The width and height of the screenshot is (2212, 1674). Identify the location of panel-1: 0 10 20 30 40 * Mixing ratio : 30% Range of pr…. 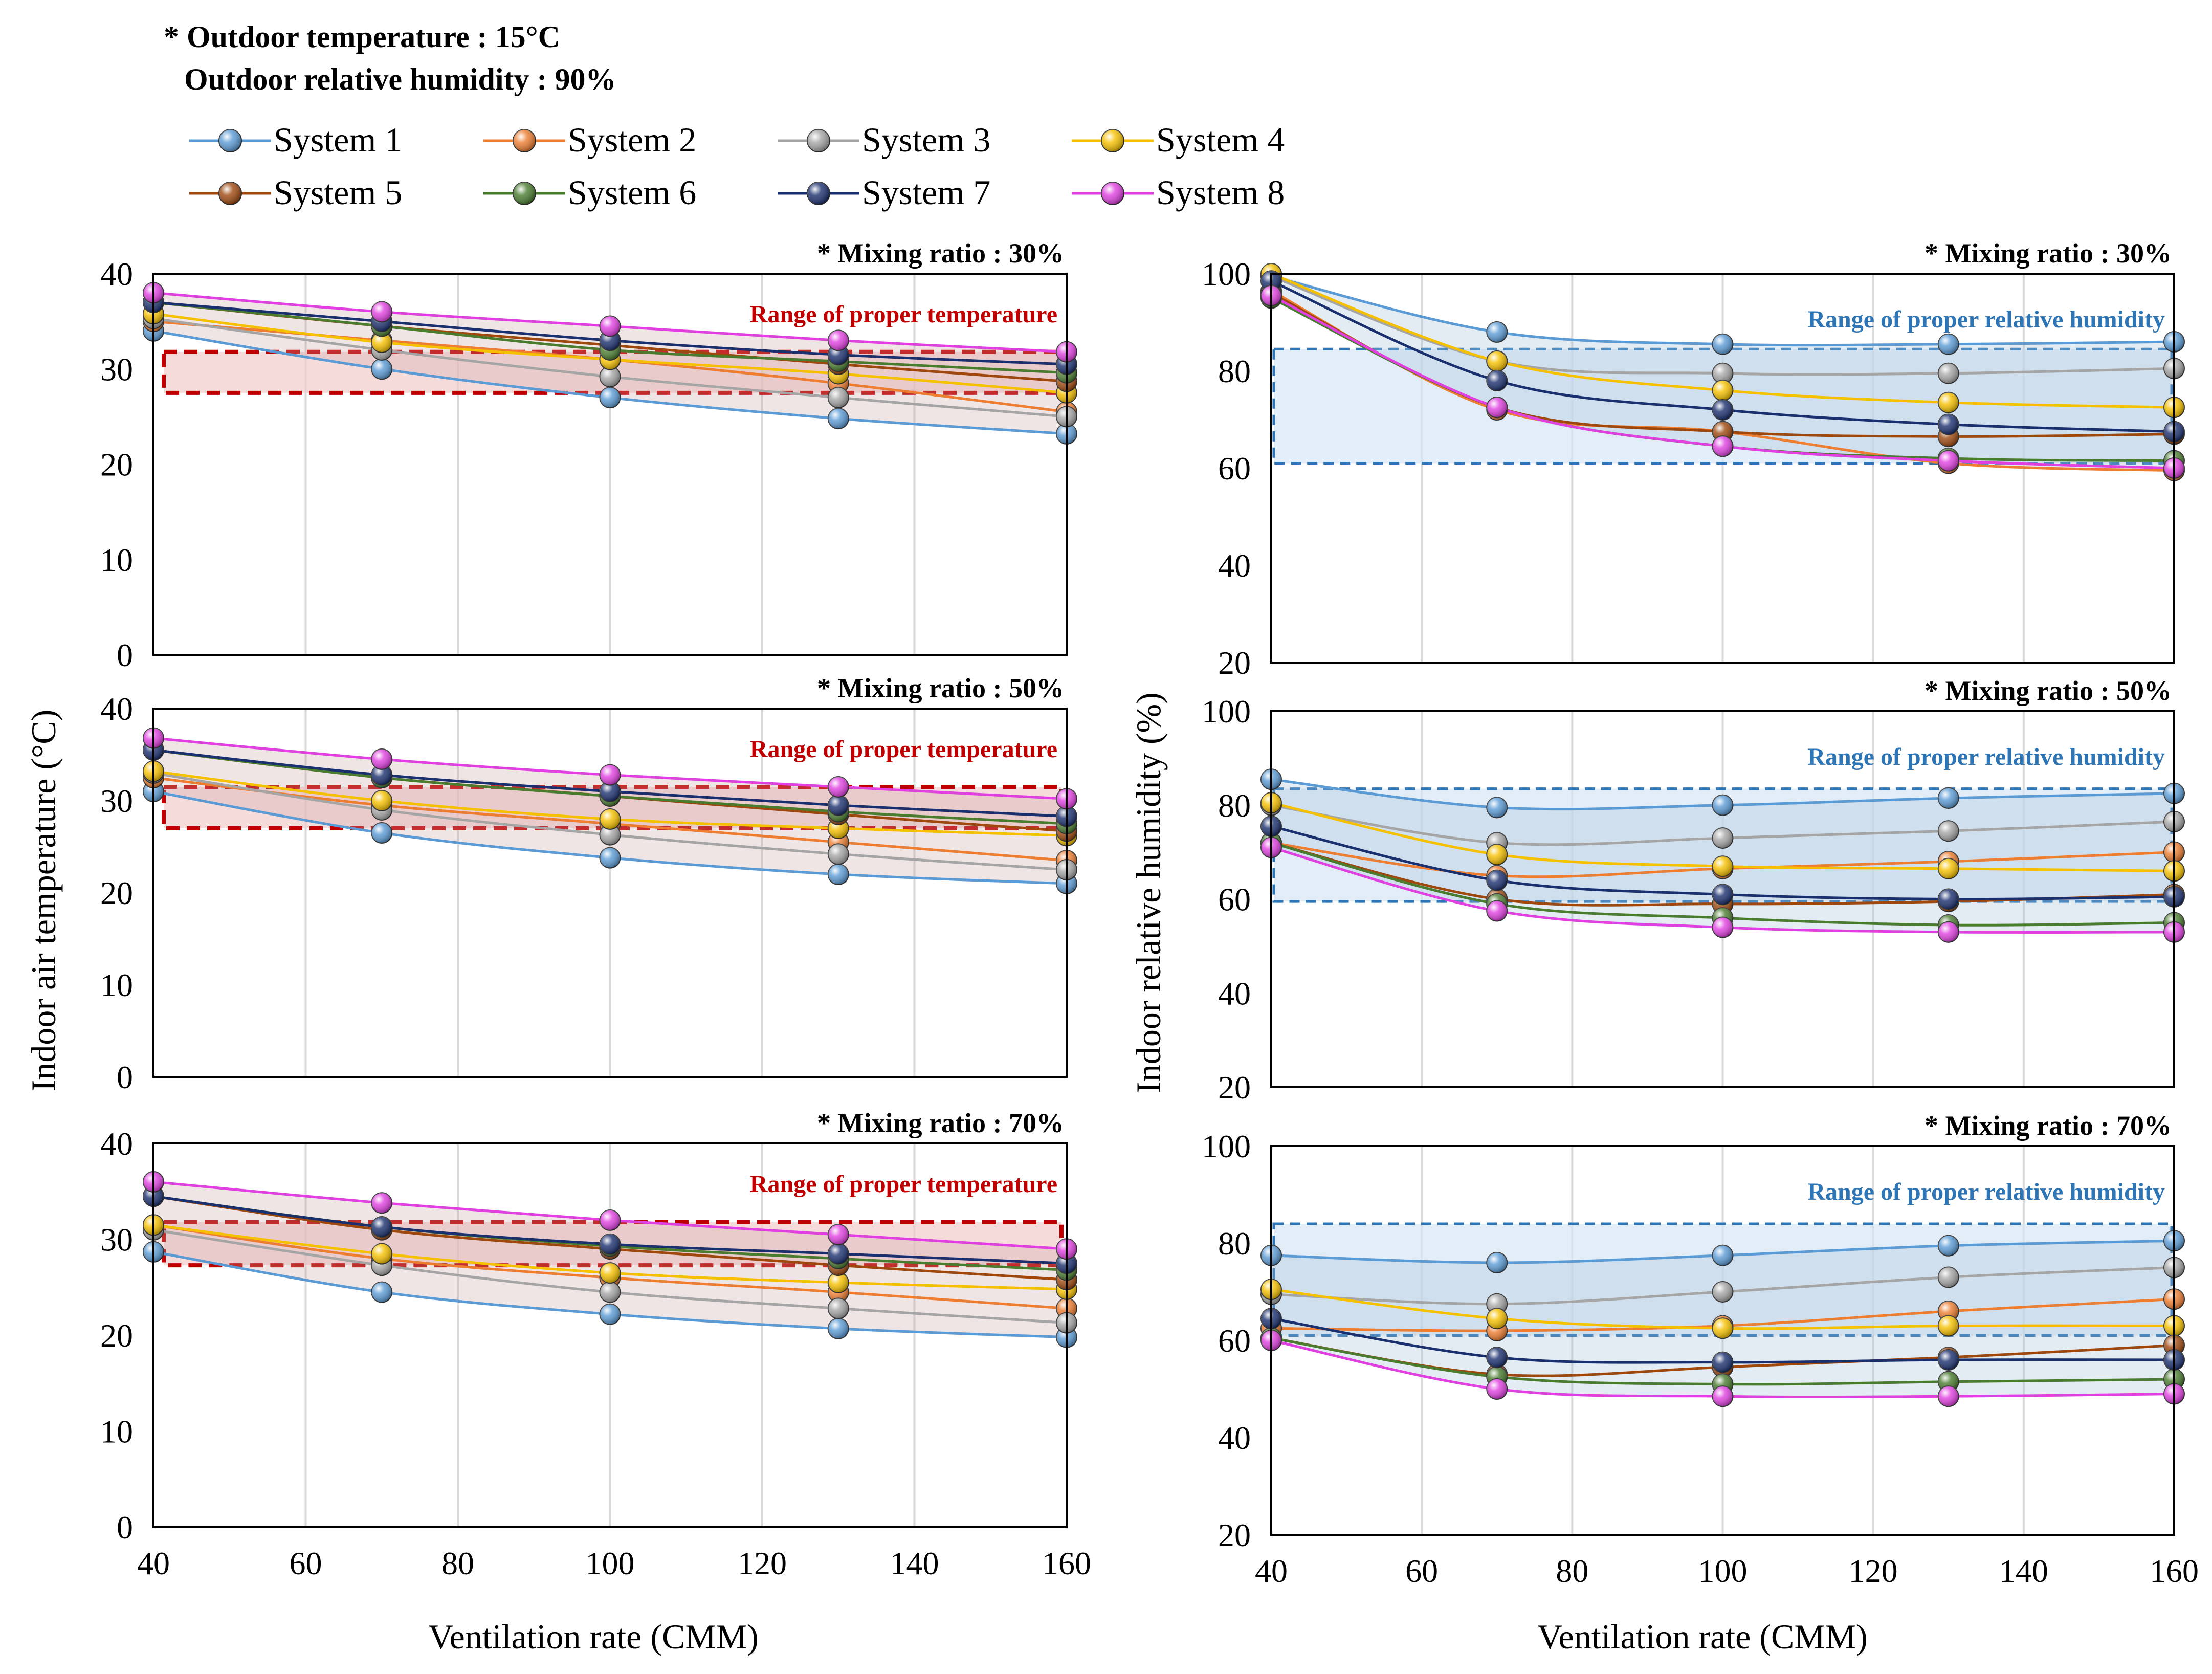
(588, 455).